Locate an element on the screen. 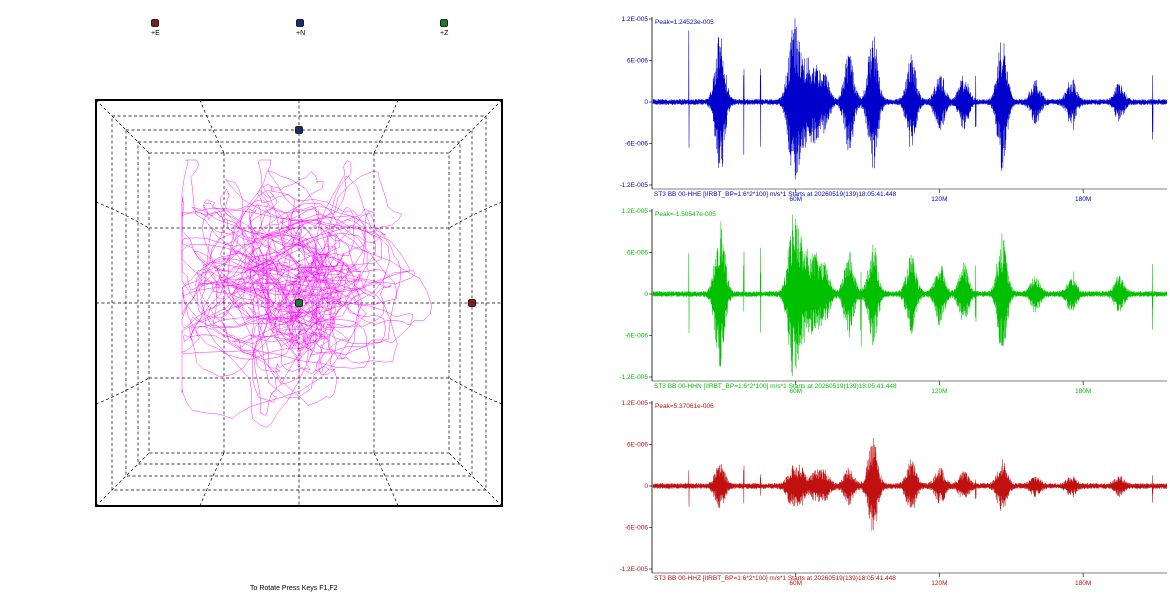 The image size is (1170, 609). legend-marker-z is located at coordinates (444, 23).